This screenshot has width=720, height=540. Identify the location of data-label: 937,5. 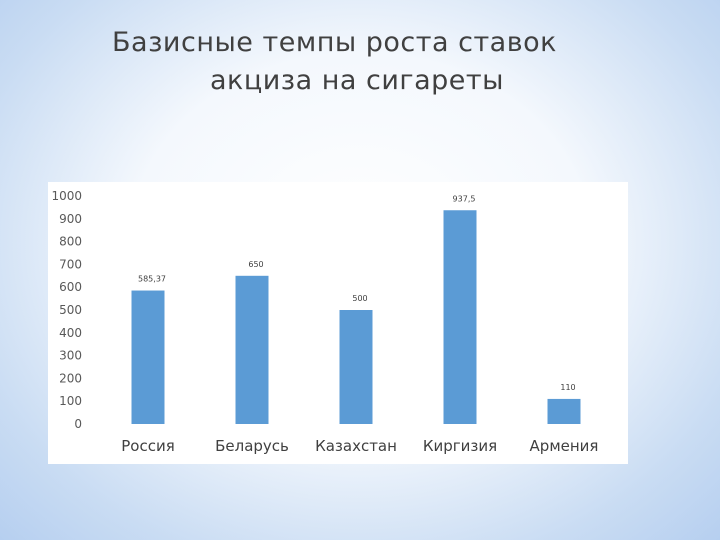
(464, 198).